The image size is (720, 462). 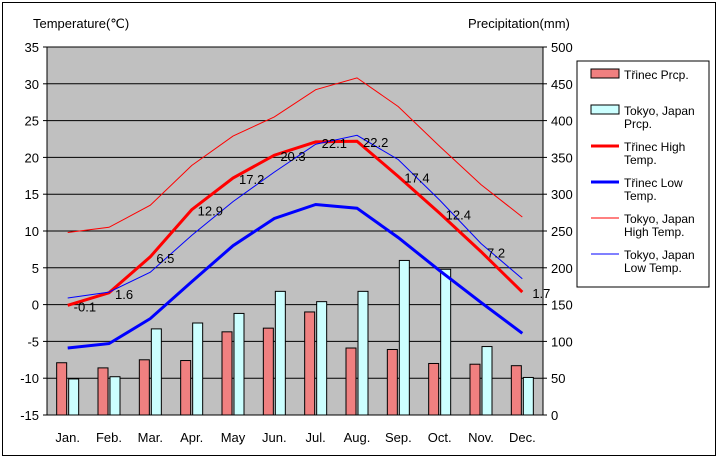 I want to click on data-label: 17.4, so click(x=416, y=178).